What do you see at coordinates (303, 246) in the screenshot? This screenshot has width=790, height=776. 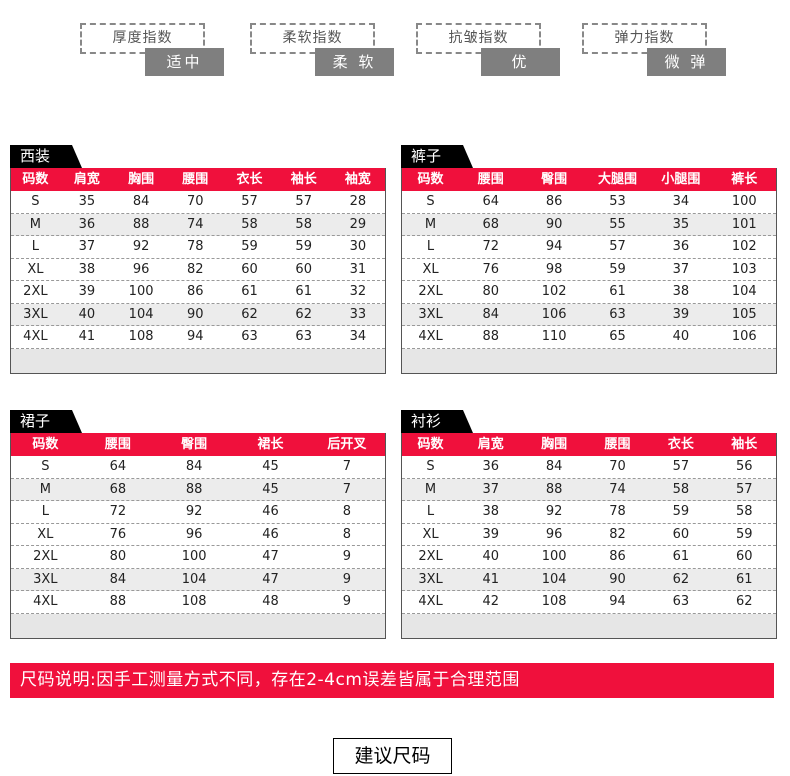 I see `table-cell: 59` at bounding box center [303, 246].